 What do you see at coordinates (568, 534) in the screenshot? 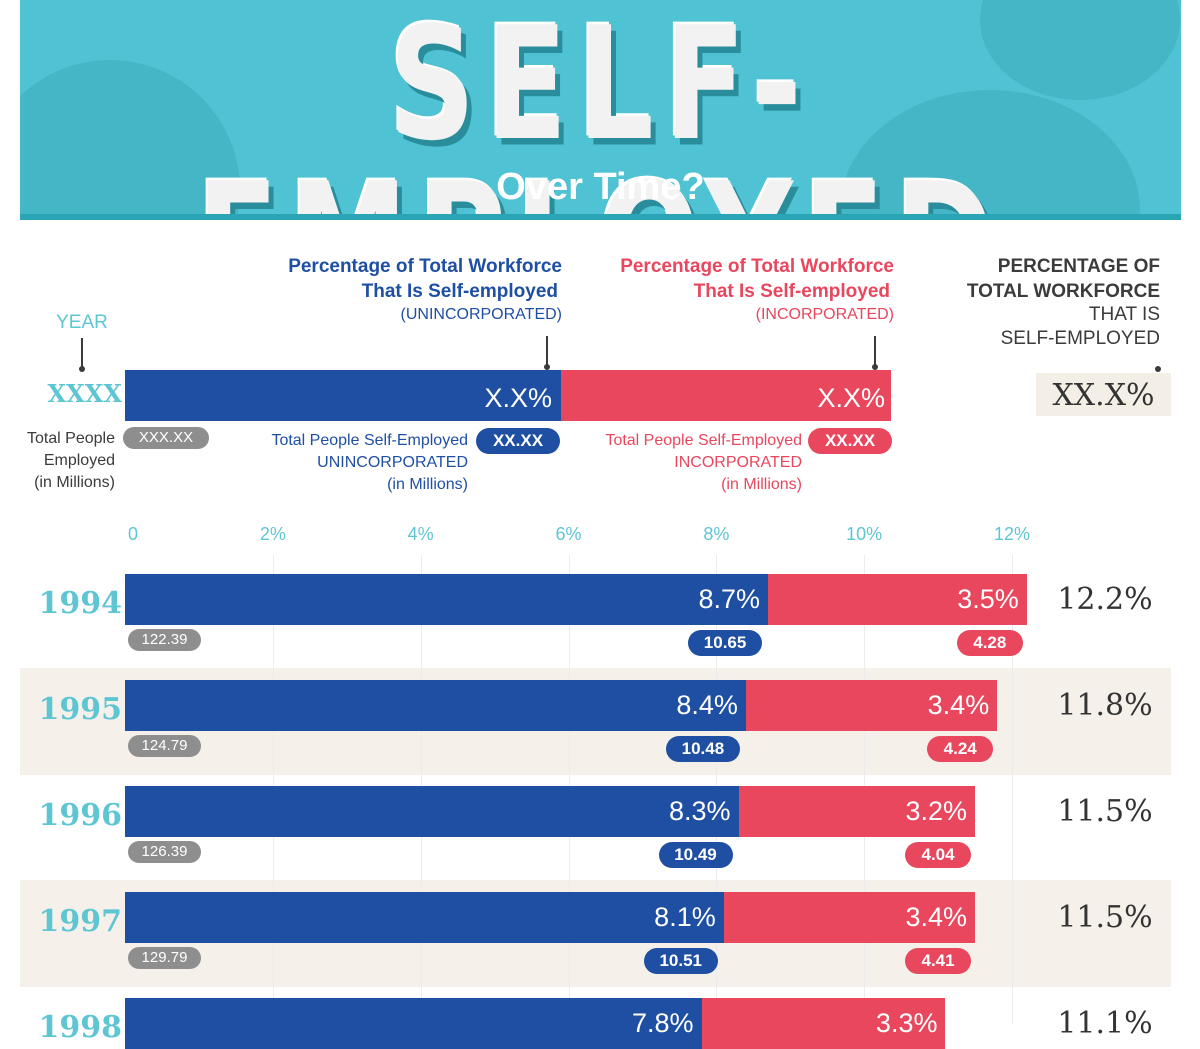
I see `x-axis-tick-label: 6%` at bounding box center [568, 534].